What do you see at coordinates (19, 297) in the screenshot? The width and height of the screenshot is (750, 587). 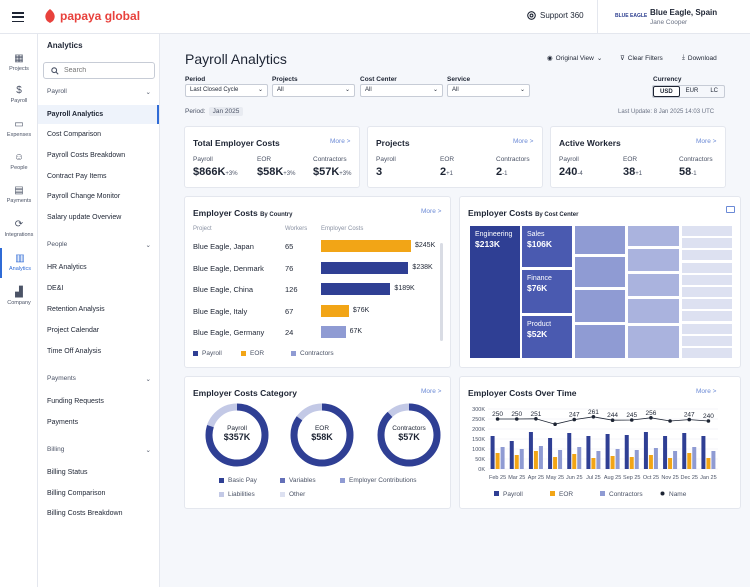 I see `rail-item-company: ▟ Company` at bounding box center [19, 297].